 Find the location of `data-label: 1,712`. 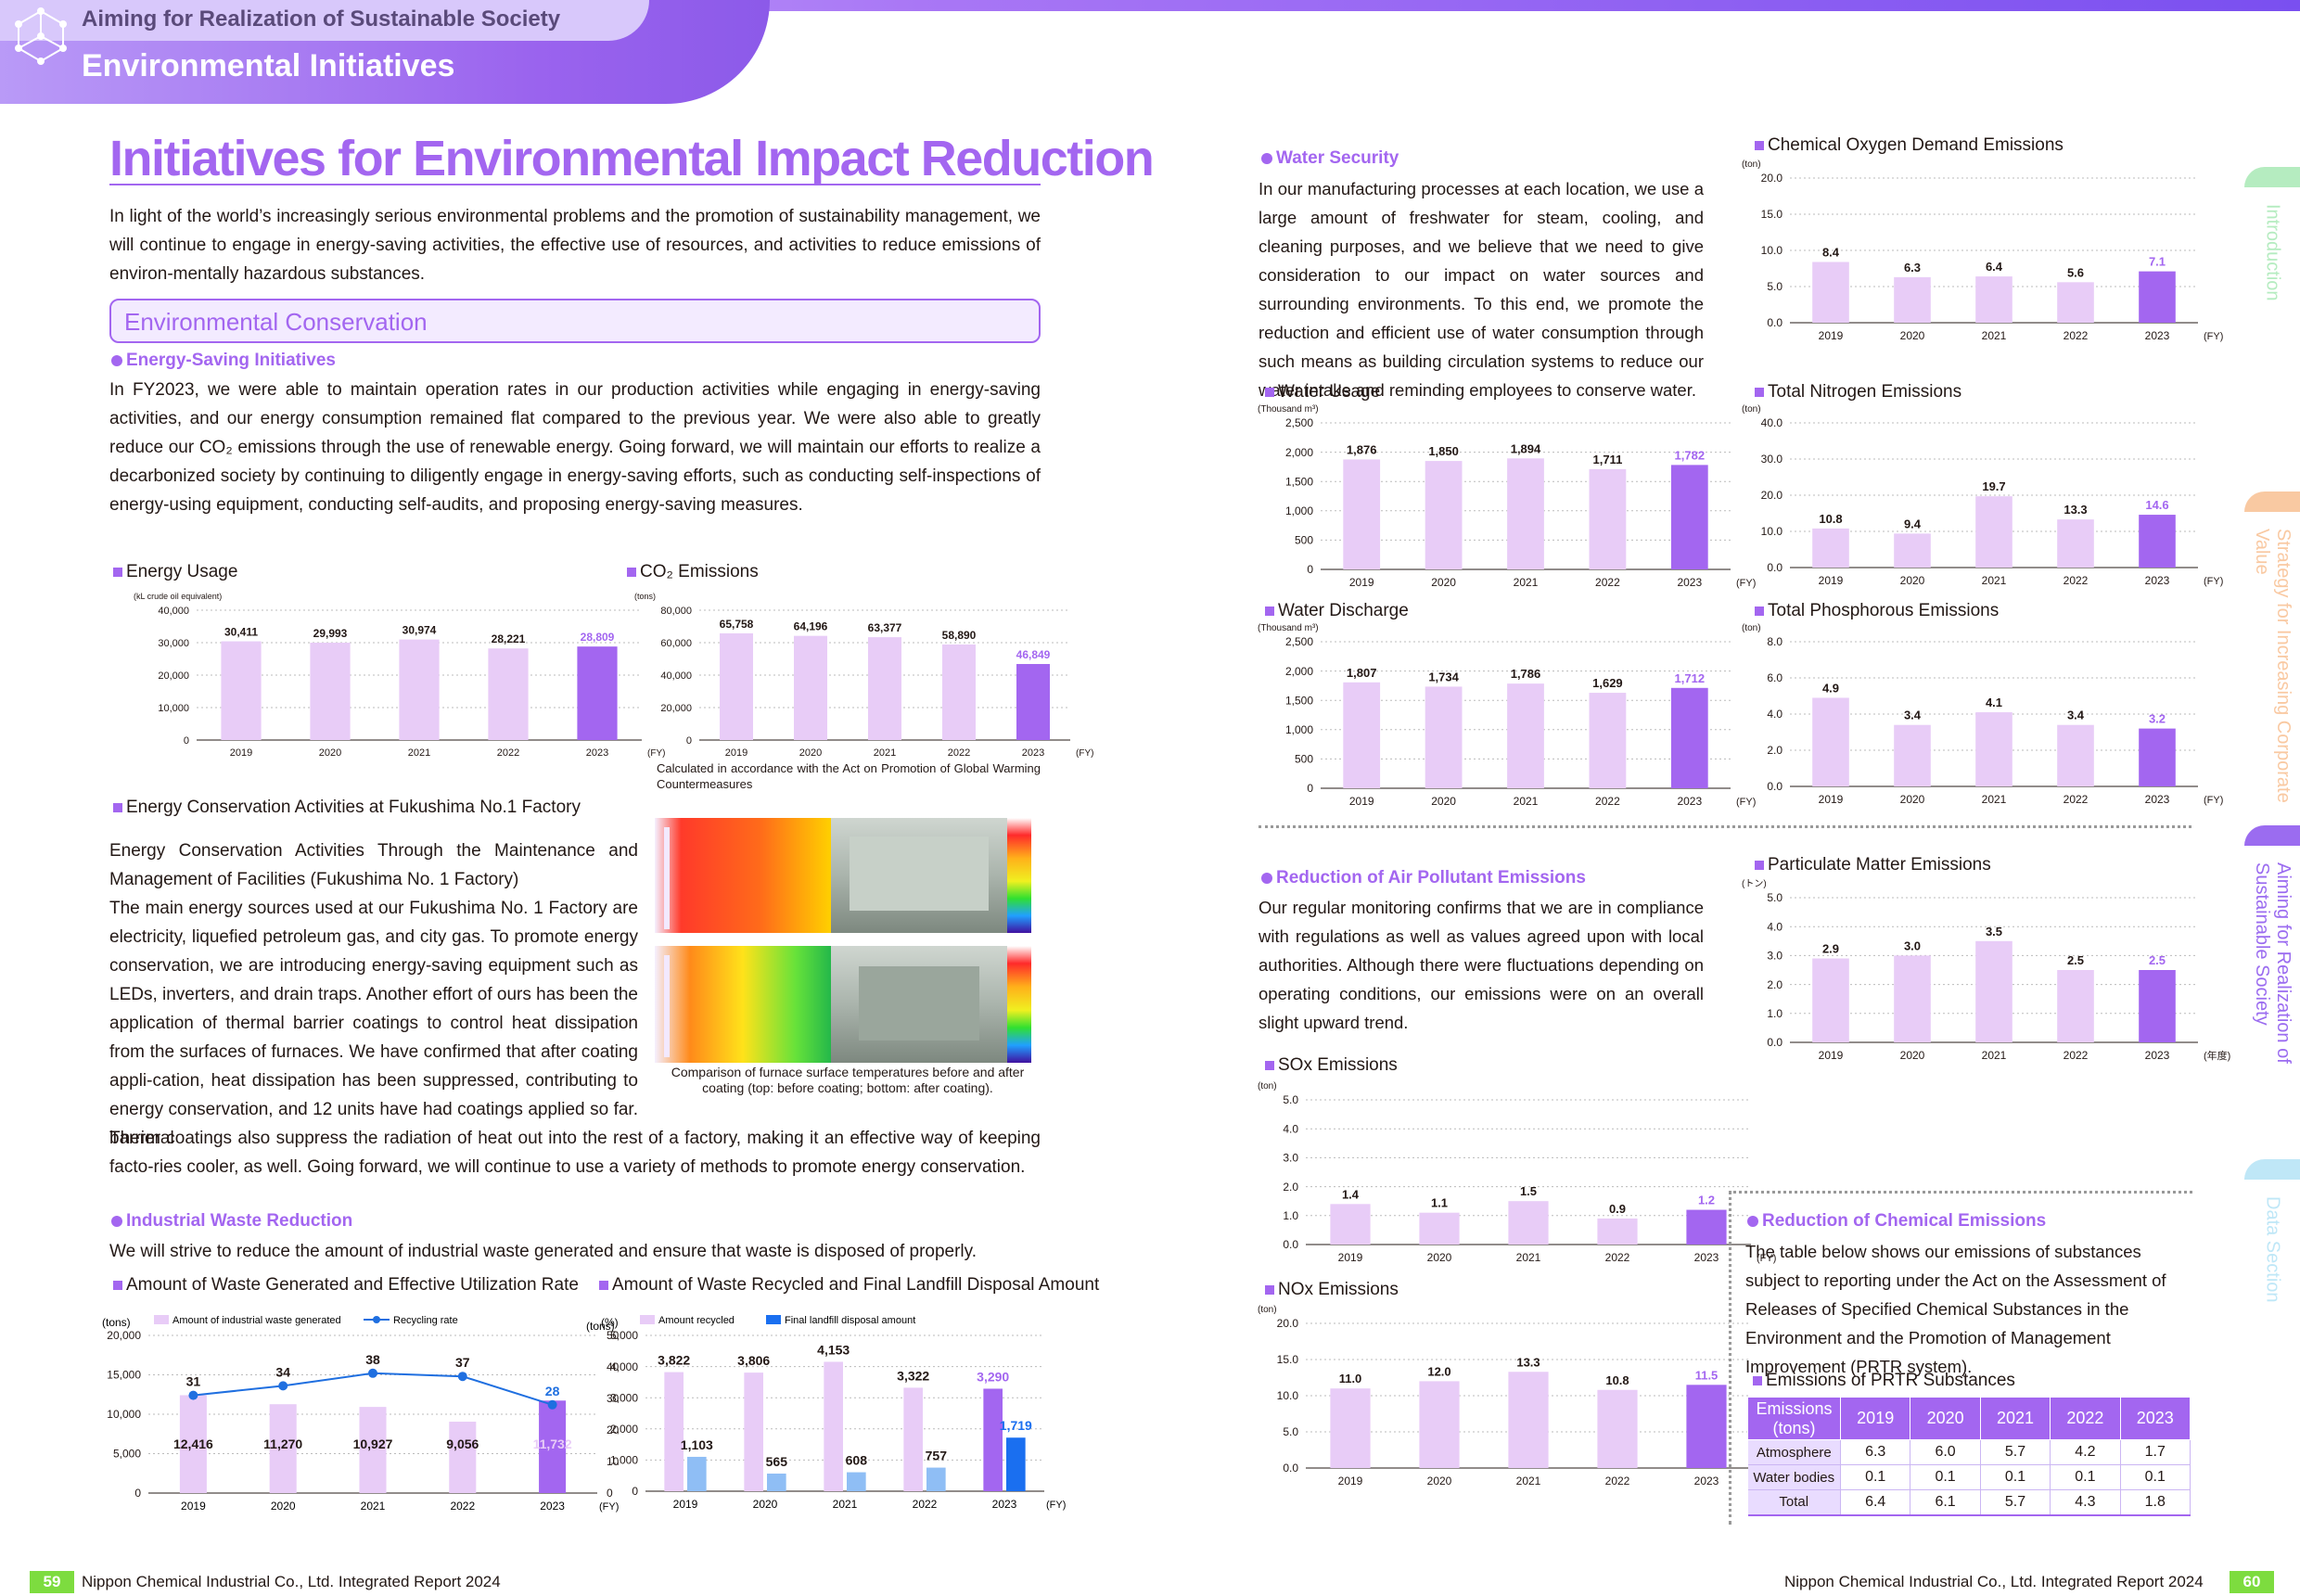

data-label: 1,712 is located at coordinates (1690, 678).